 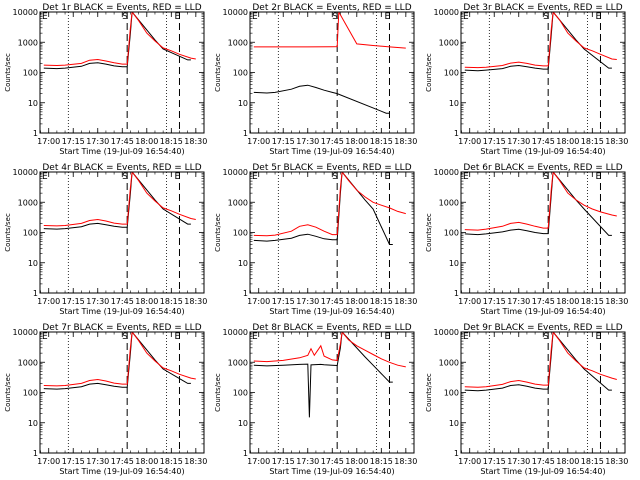 What do you see at coordinates (121, 168) in the screenshot?
I see `panel-title: Det 4r BLACK = Events, RED = LLD` at bounding box center [121, 168].